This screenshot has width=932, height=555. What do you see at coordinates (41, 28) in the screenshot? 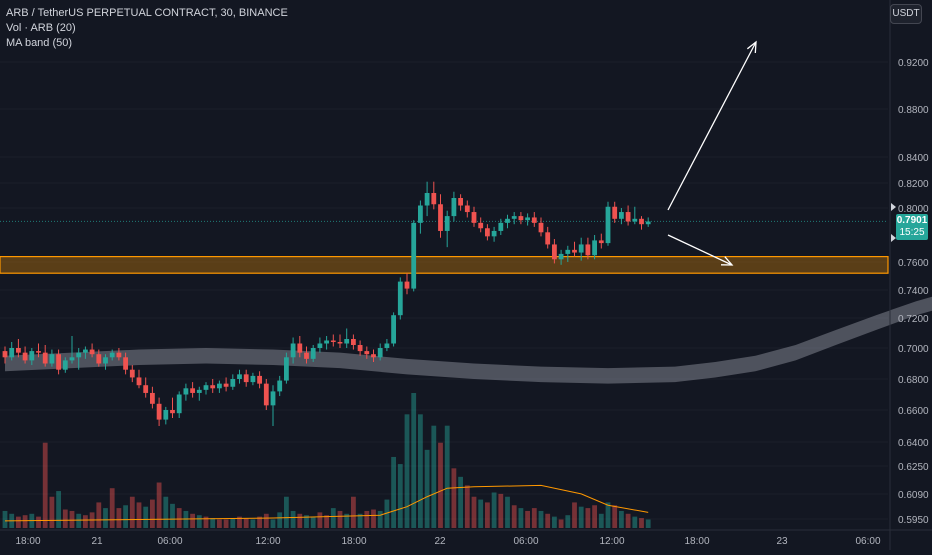
I see `volume-indicator-label: Vol · ARB (20)` at bounding box center [41, 28].